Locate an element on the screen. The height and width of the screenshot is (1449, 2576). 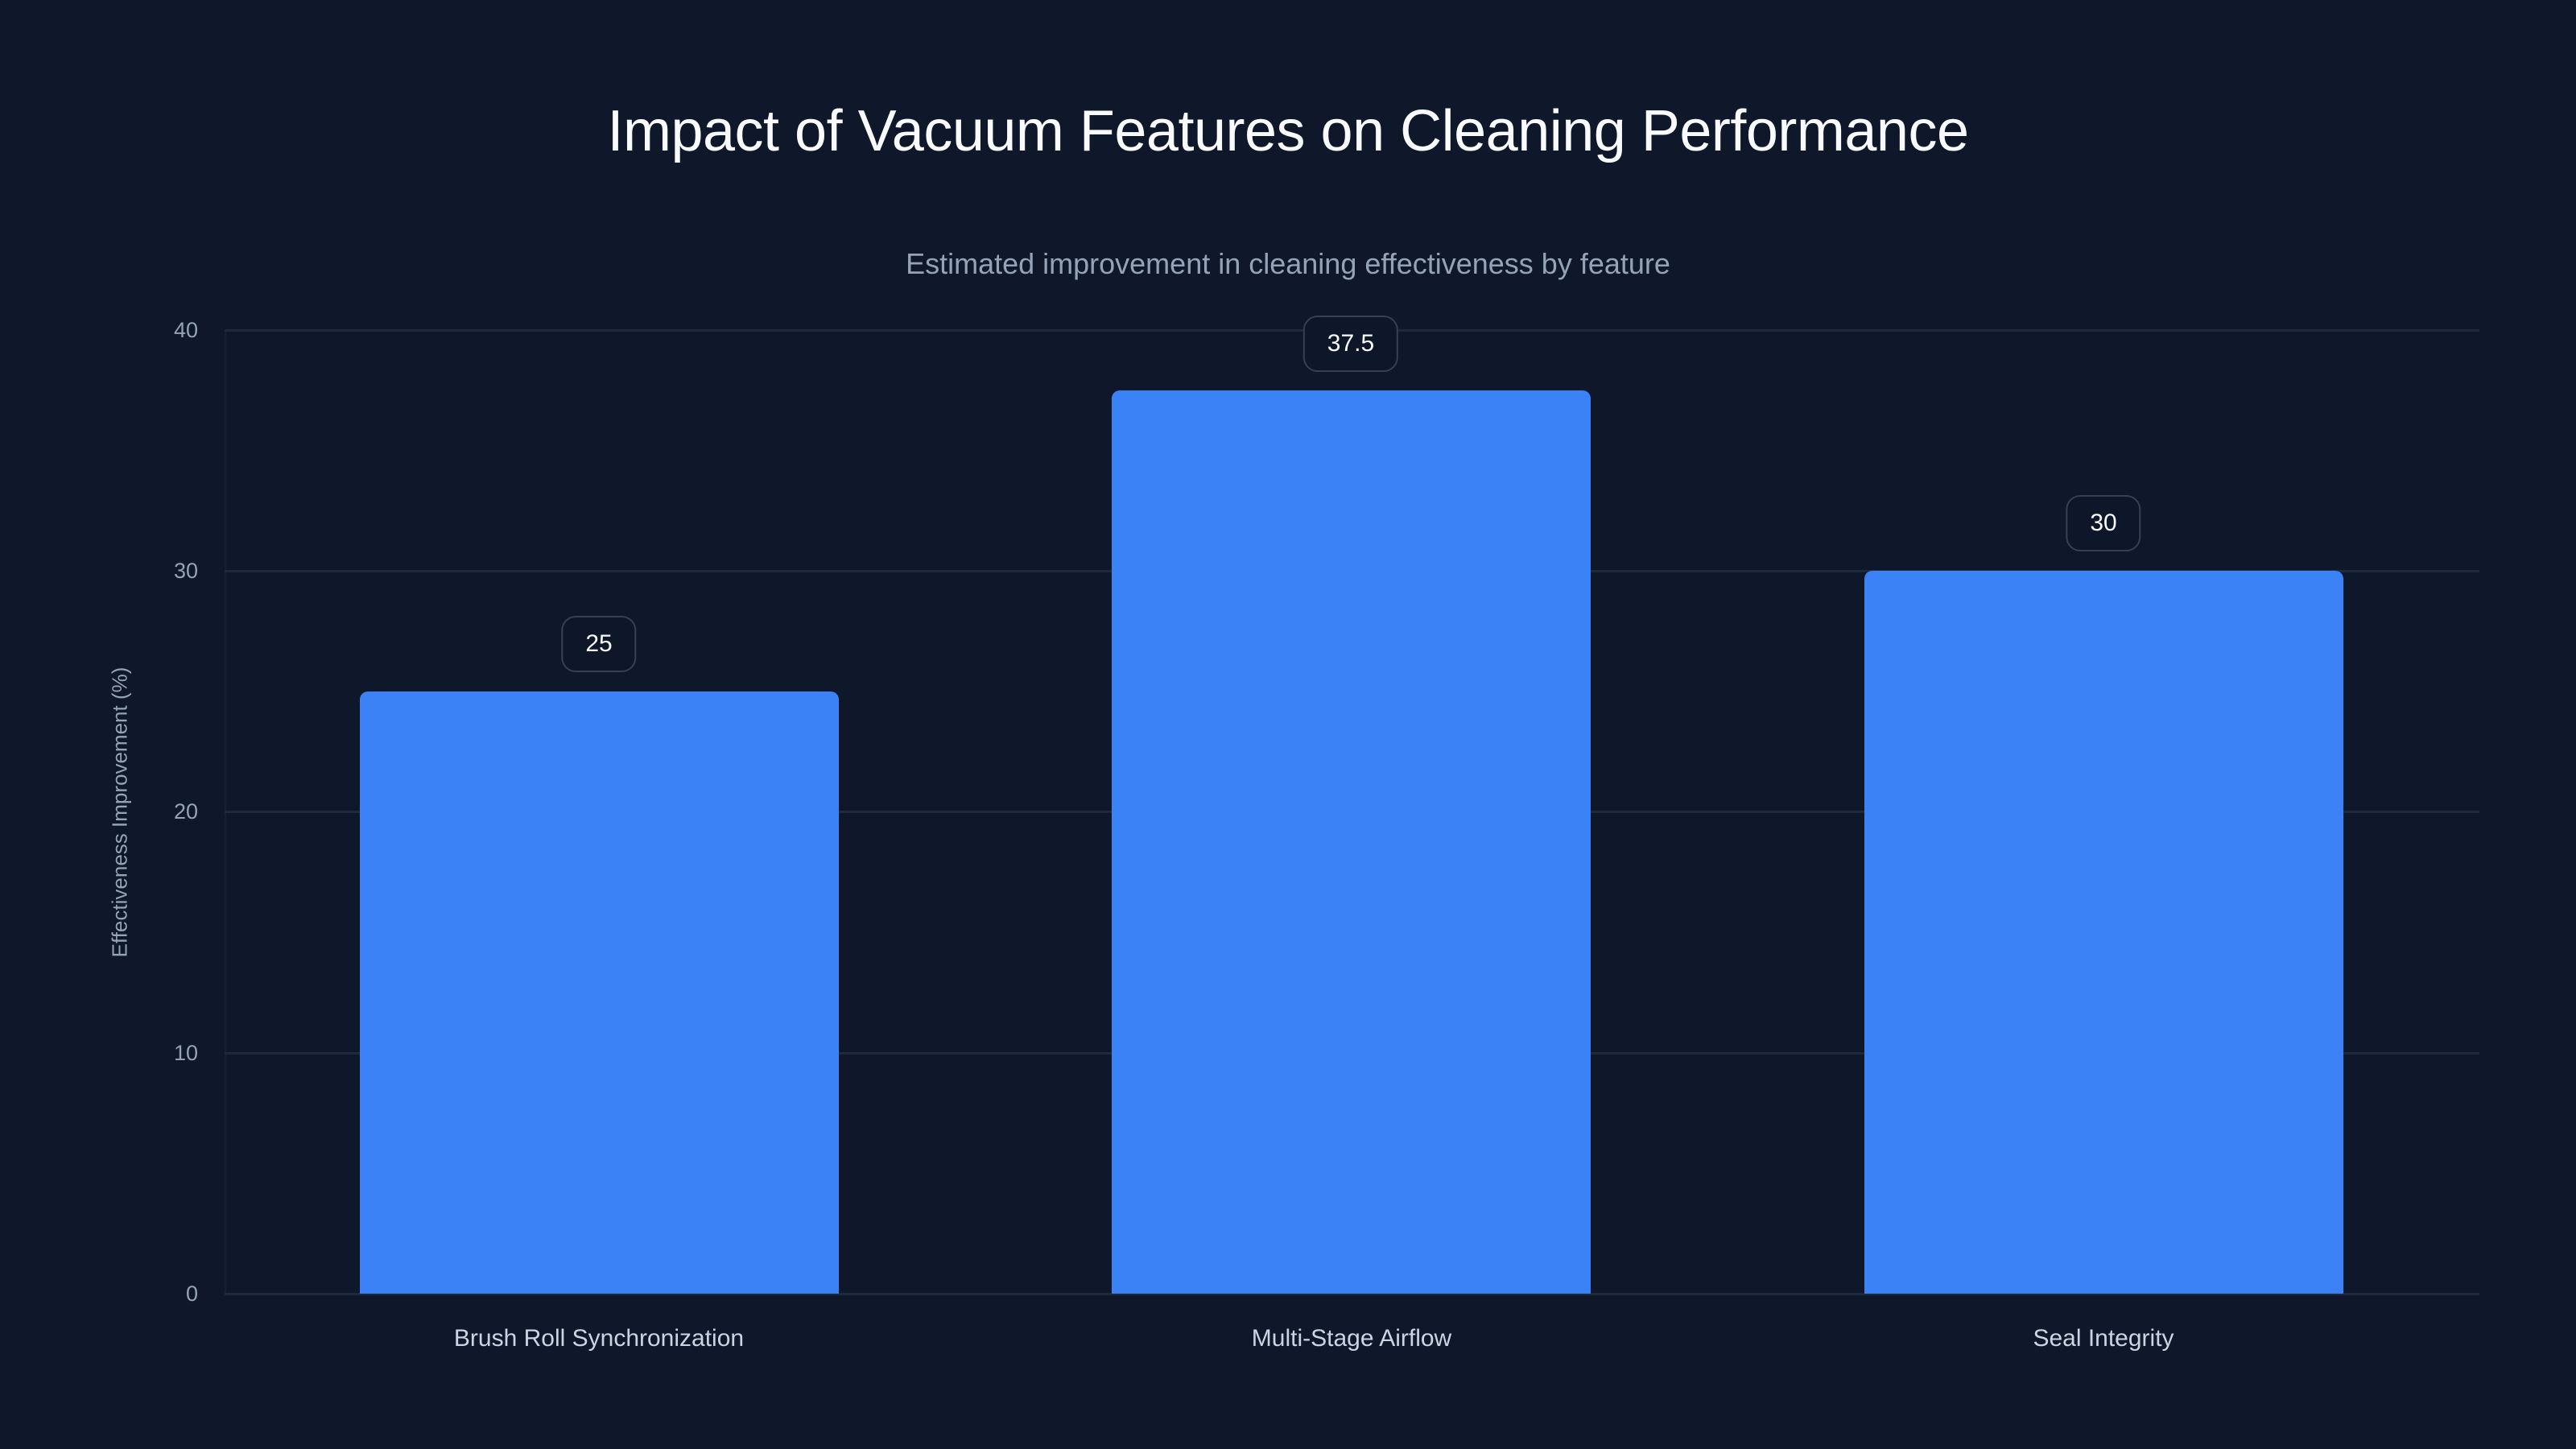
y-tick-30: 30 is located at coordinates (185, 571).